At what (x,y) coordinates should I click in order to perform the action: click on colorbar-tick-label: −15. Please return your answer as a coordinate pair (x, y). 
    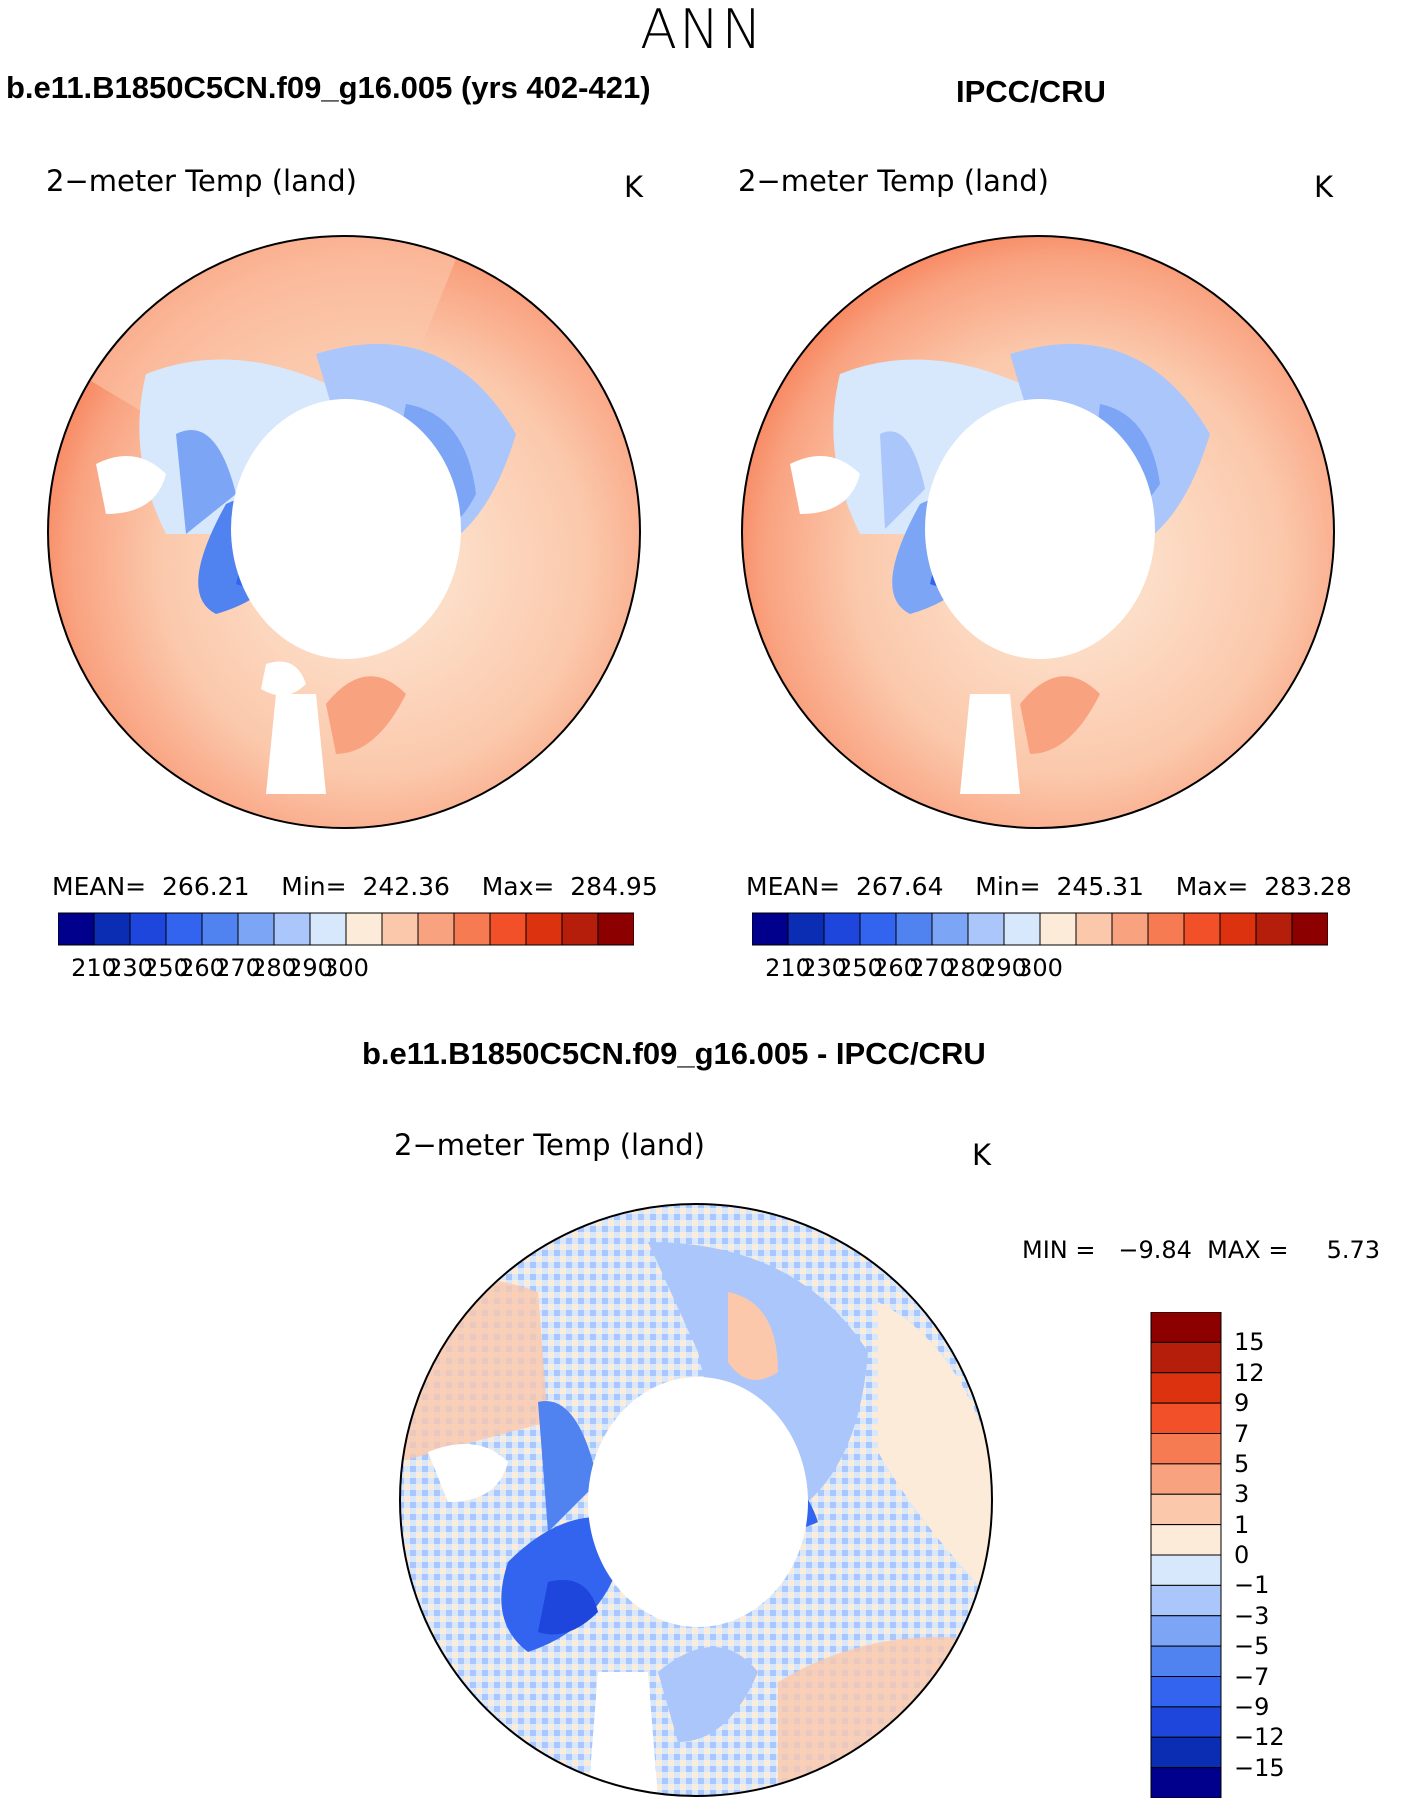
    Looking at the image, I should click on (1259, 1767).